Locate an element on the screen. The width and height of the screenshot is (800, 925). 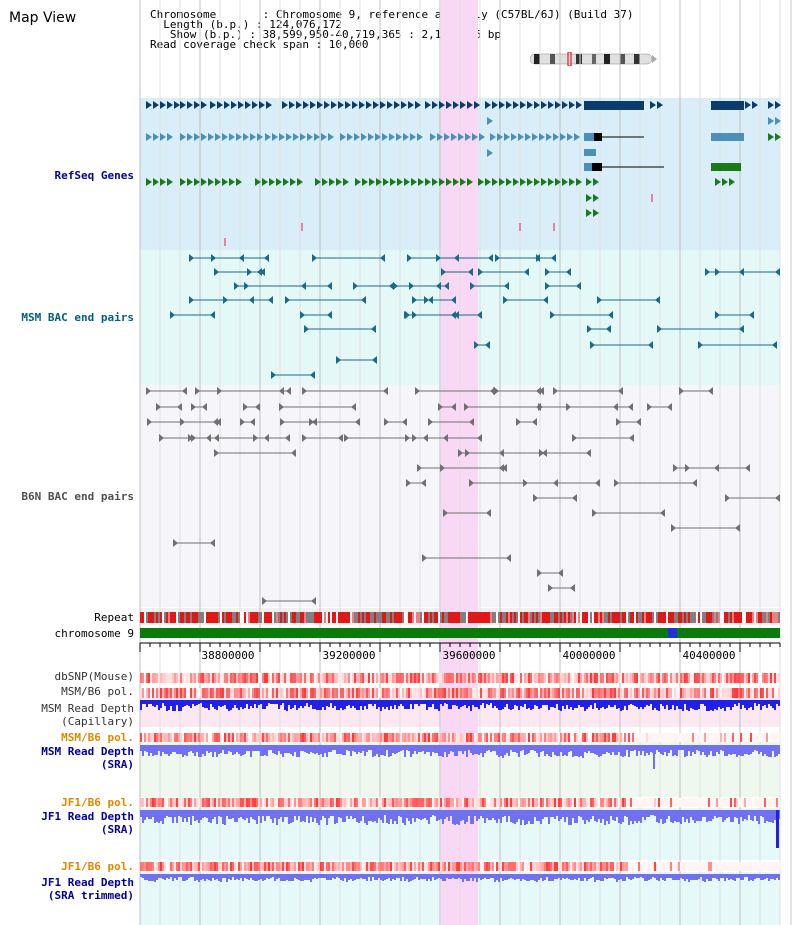
msm-bac-track-label: MSM BAC end pairs is located at coordinates (77, 317).